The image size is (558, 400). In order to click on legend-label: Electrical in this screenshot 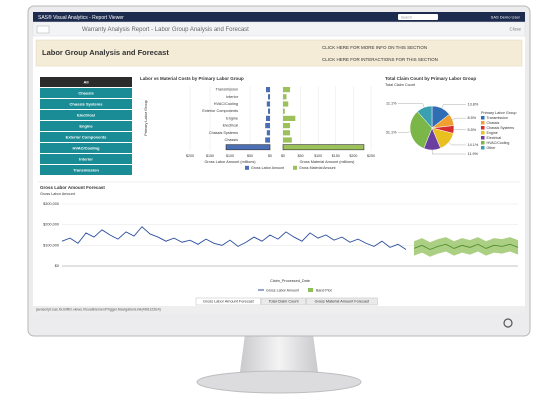, I will do `click(494, 138)`.